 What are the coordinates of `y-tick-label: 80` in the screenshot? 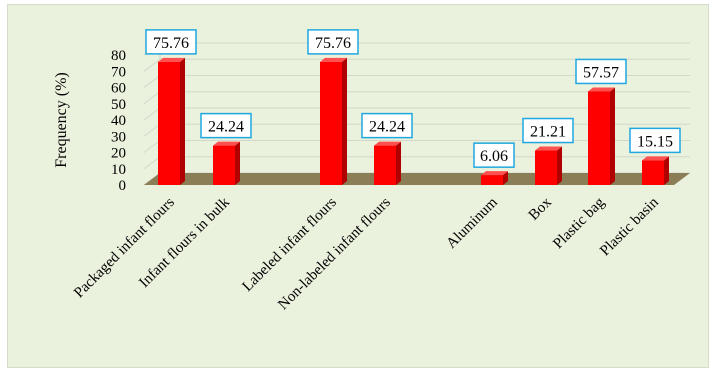 It's located at (118, 56).